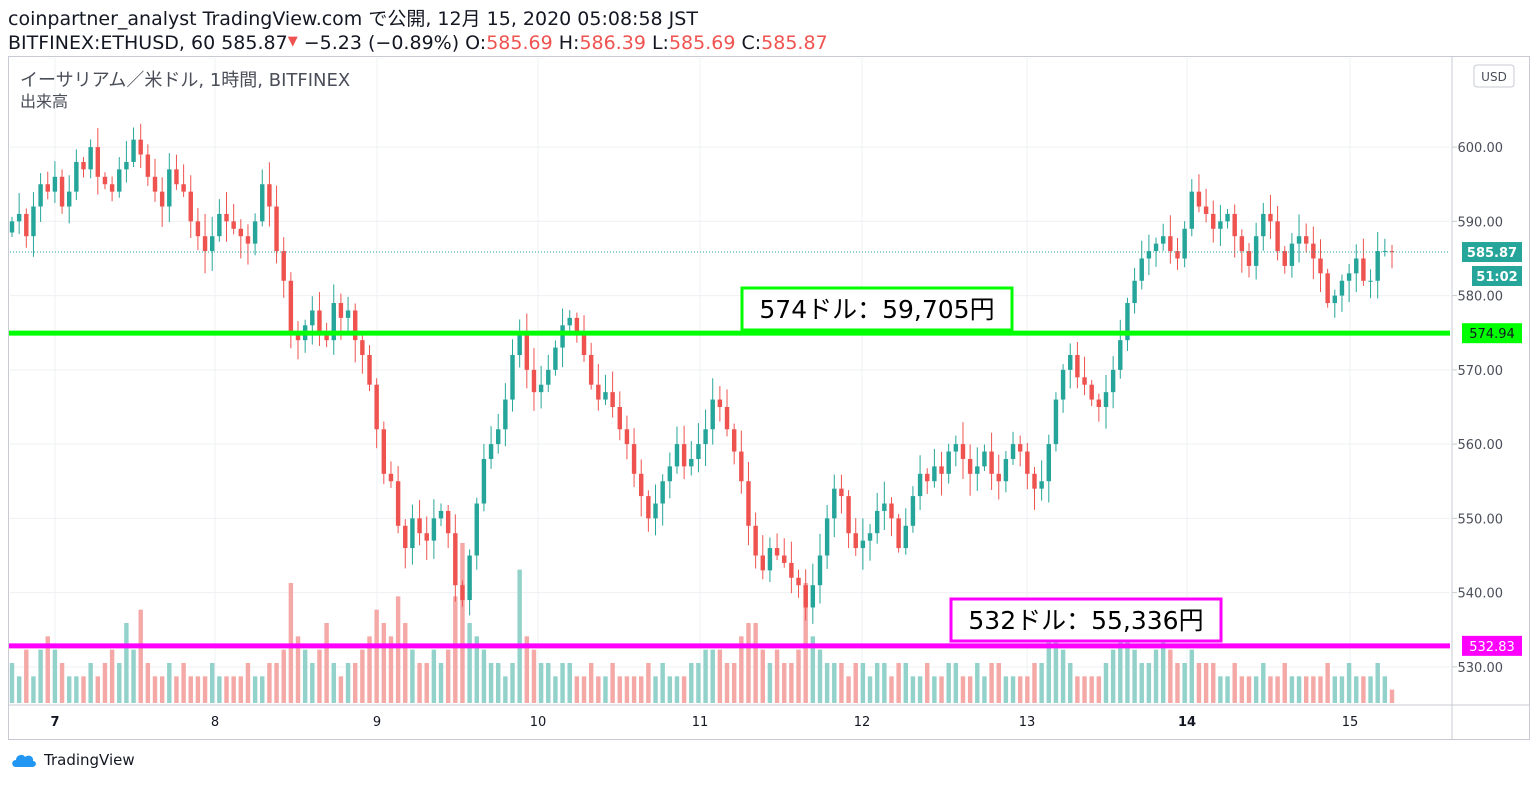 The image size is (1540, 786). What do you see at coordinates (1481, 445) in the screenshot?
I see `price-tick-label: 560.00` at bounding box center [1481, 445].